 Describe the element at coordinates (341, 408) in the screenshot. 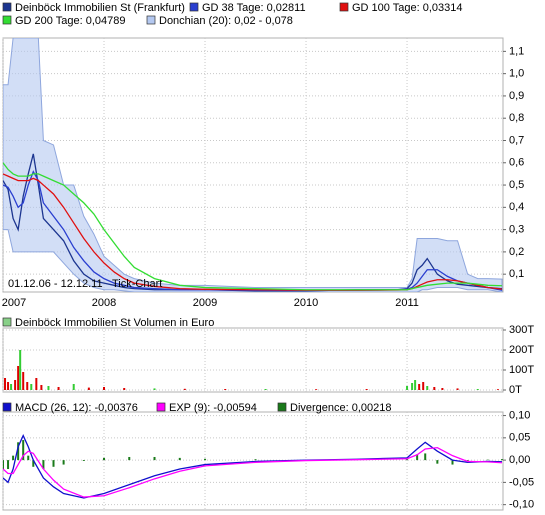

I see `legend-label: Divergence: 0,00218` at that location.